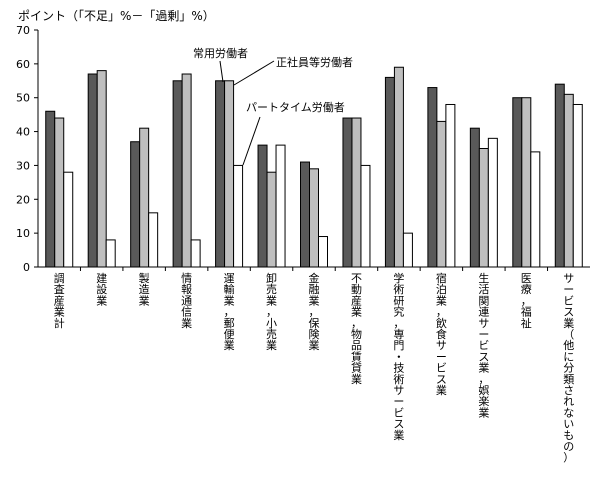  I want to click on legend-leader-fulltime, so click(254, 73).